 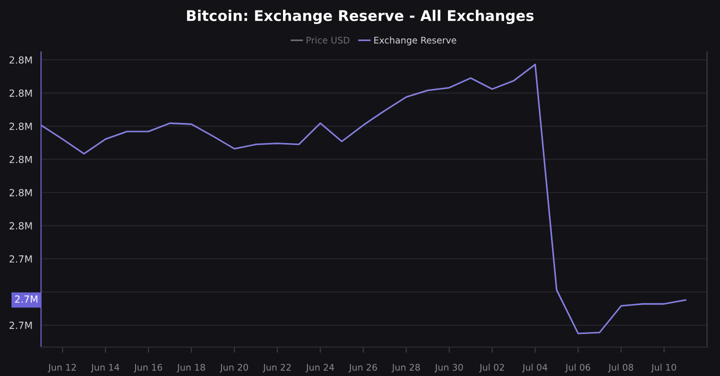 What do you see at coordinates (577, 368) in the screenshot?
I see `x-tick-label: Jul 06` at bounding box center [577, 368].